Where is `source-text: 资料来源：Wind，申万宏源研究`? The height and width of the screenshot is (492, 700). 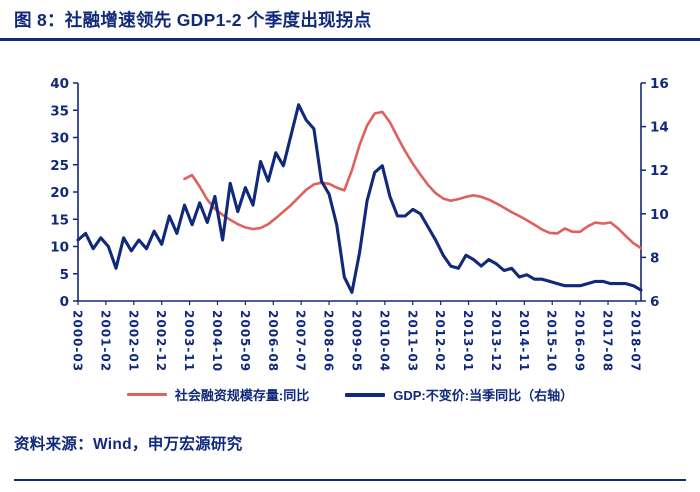
source-text: 资料来源：Wind，申万宏源研究 is located at coordinates (128, 444).